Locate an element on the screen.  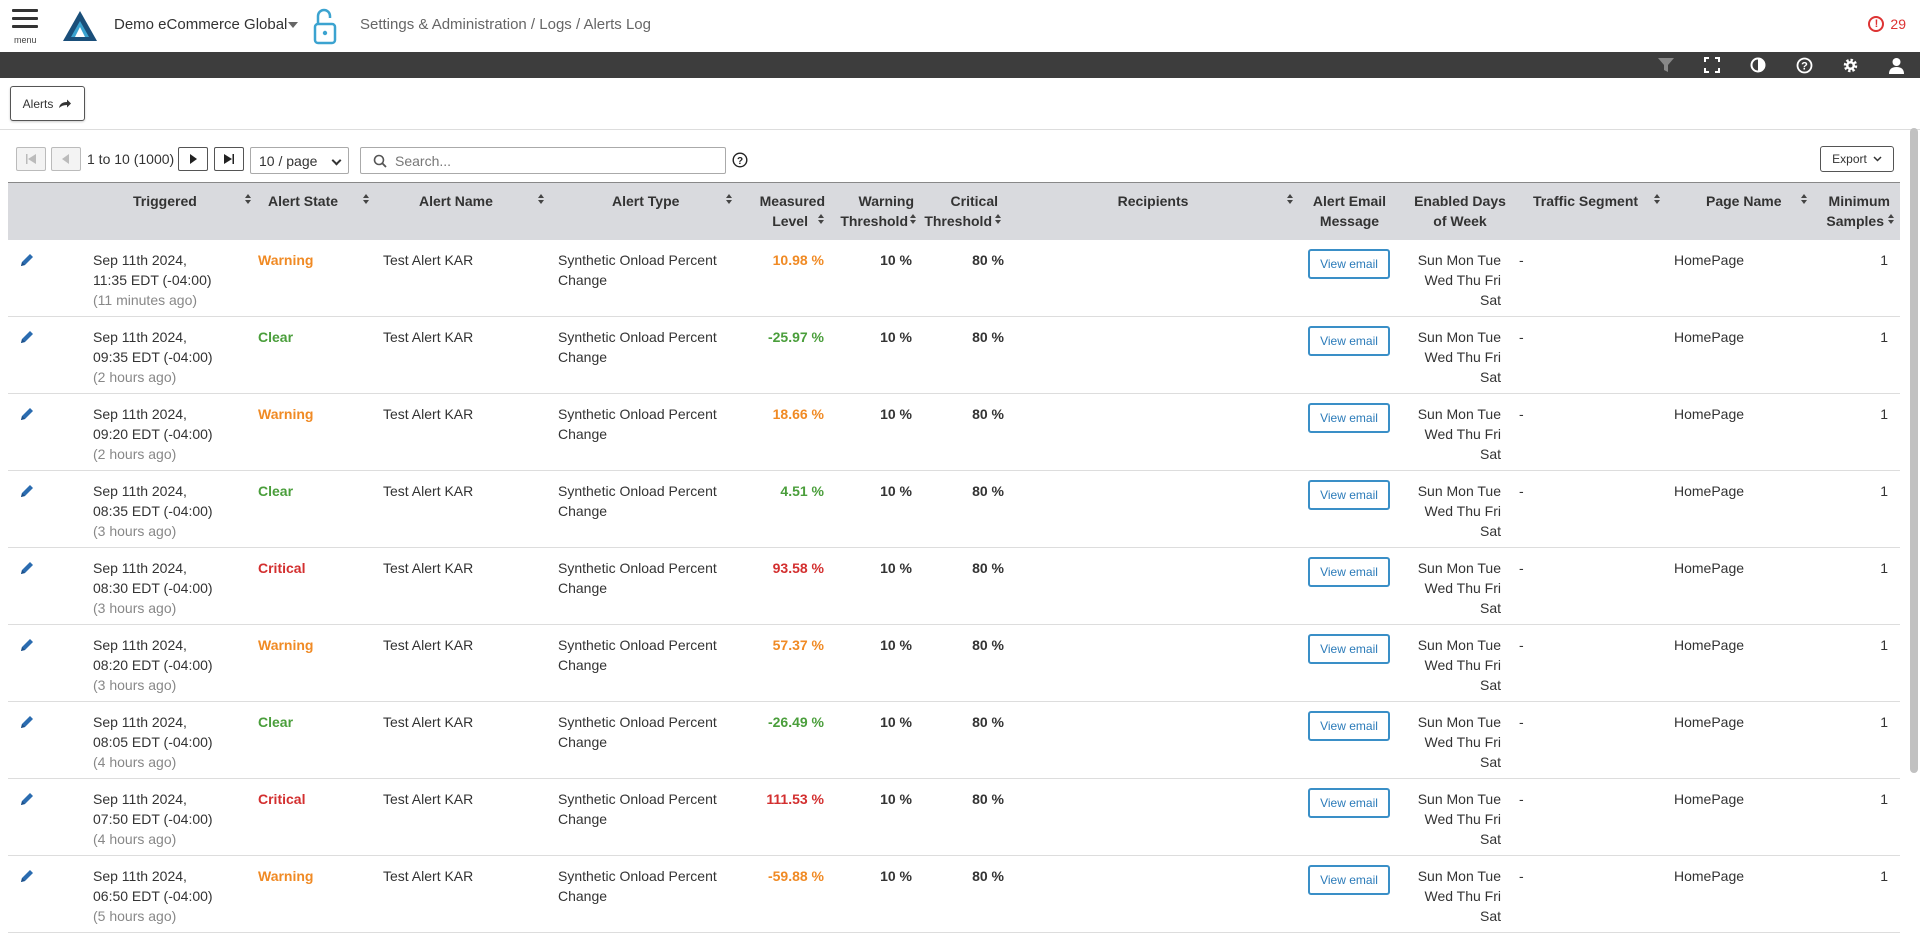
column-header-alert-state: Alert State is located at coordinates (320, 211).